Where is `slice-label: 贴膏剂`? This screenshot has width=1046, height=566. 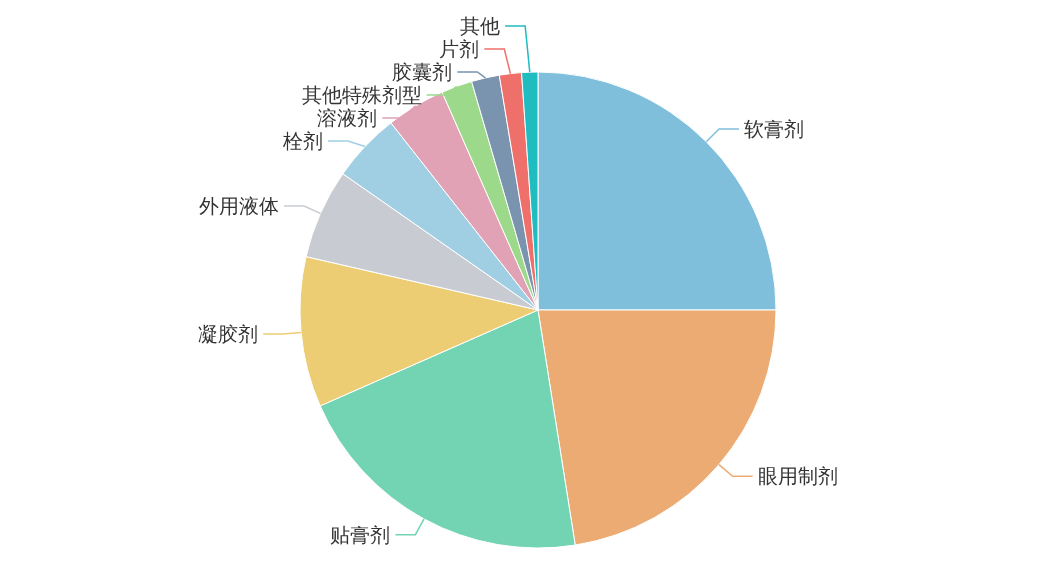
slice-label: 贴膏剂 is located at coordinates (360, 534).